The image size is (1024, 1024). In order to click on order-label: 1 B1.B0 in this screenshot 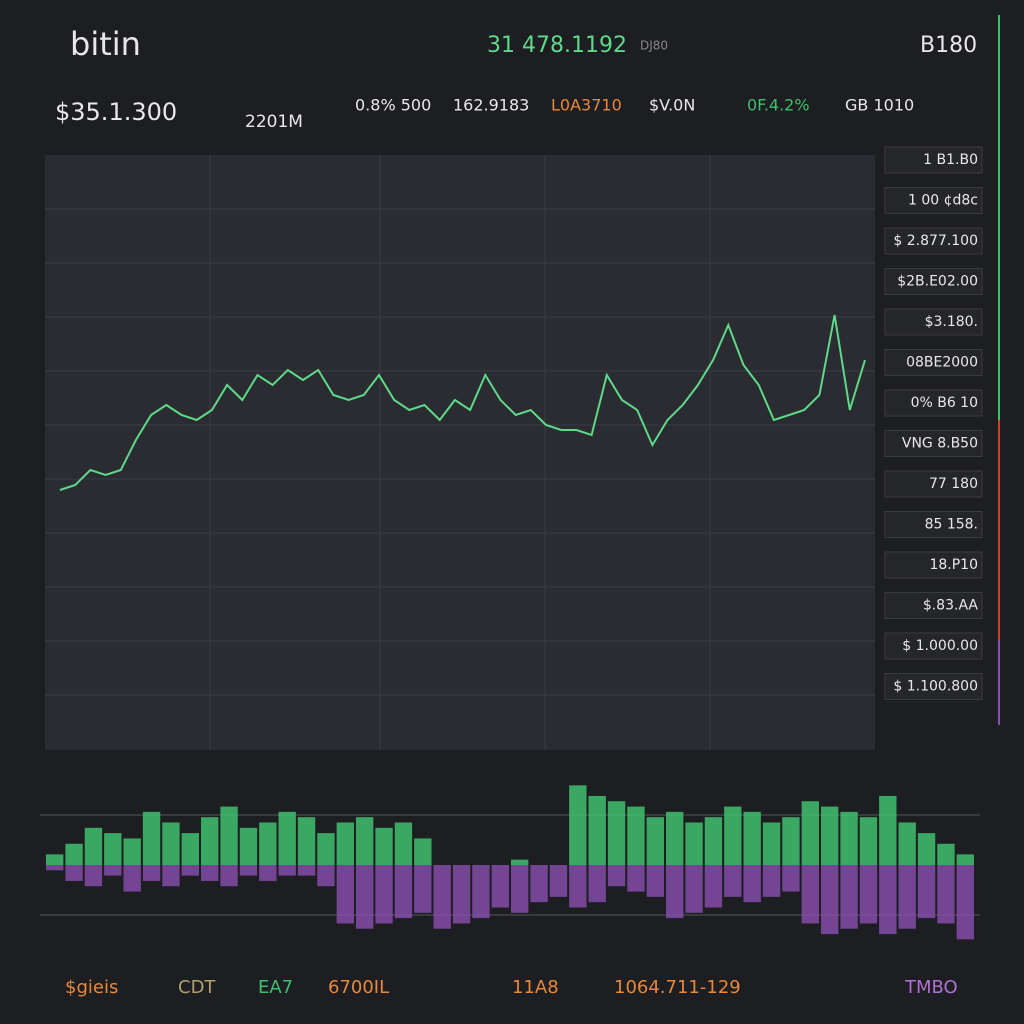, I will do `click(950, 160)`.